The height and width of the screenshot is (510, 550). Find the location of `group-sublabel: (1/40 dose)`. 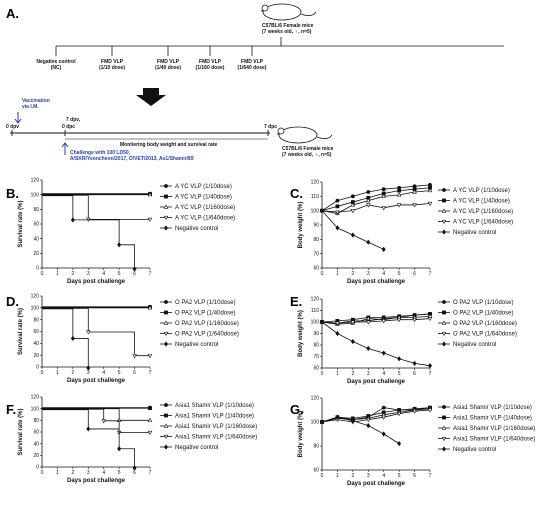

group-sublabel: (1/40 dose) is located at coordinates (168, 68).